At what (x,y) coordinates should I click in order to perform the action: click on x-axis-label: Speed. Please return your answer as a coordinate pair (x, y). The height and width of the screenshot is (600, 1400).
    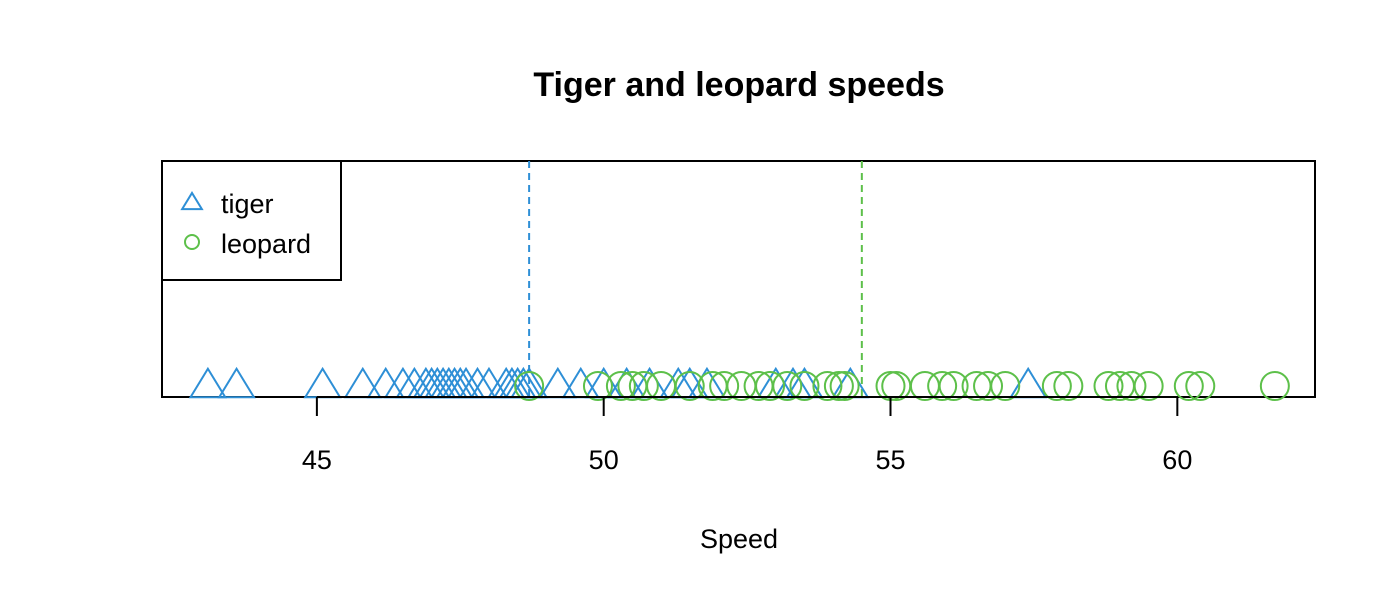
    Looking at the image, I should click on (739, 539).